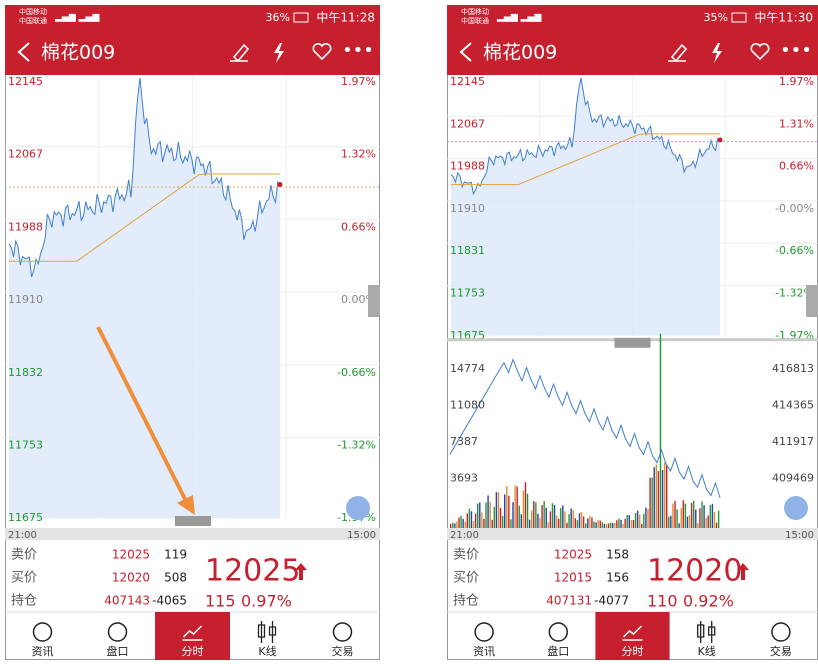 This screenshot has width=818, height=664. I want to click on change-pct: 0.97%, so click(266, 601).